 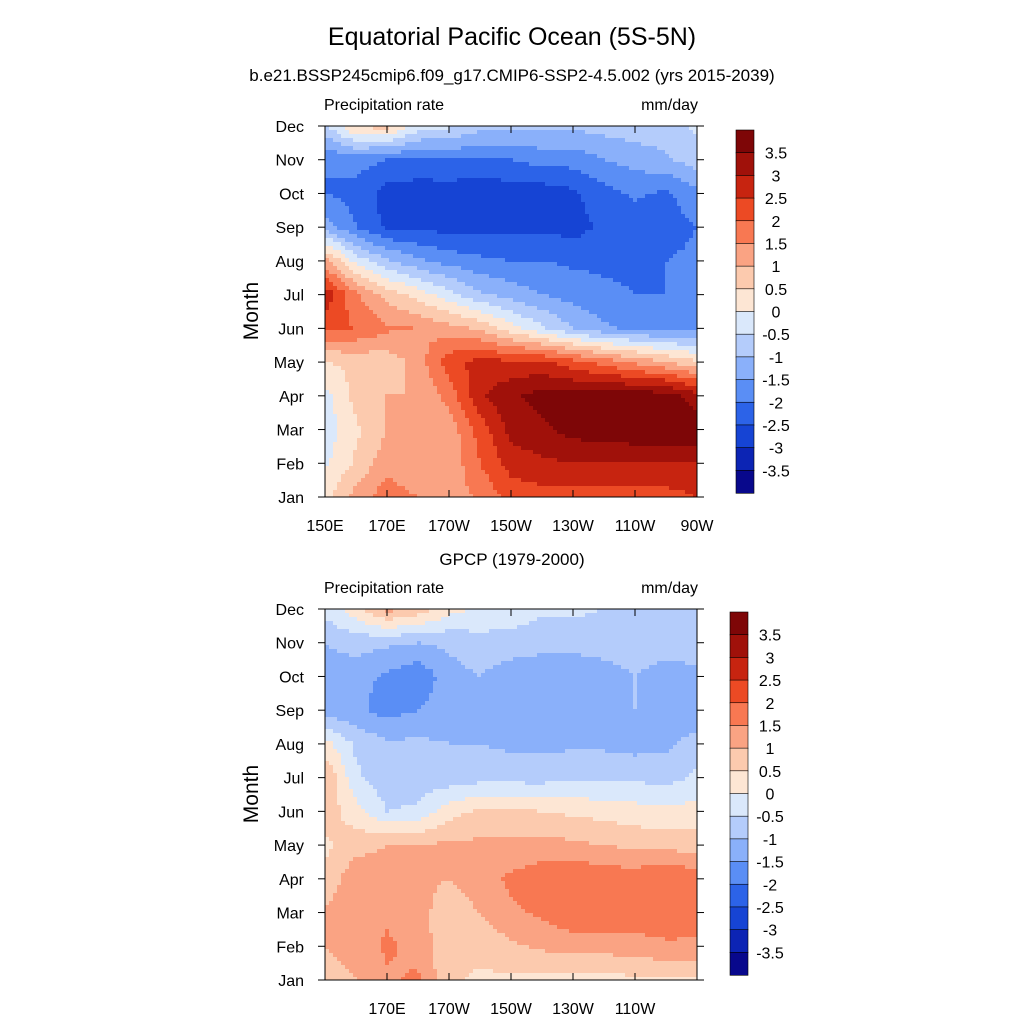 I want to click on panel-model-contour-field, so click(x=511, y=311).